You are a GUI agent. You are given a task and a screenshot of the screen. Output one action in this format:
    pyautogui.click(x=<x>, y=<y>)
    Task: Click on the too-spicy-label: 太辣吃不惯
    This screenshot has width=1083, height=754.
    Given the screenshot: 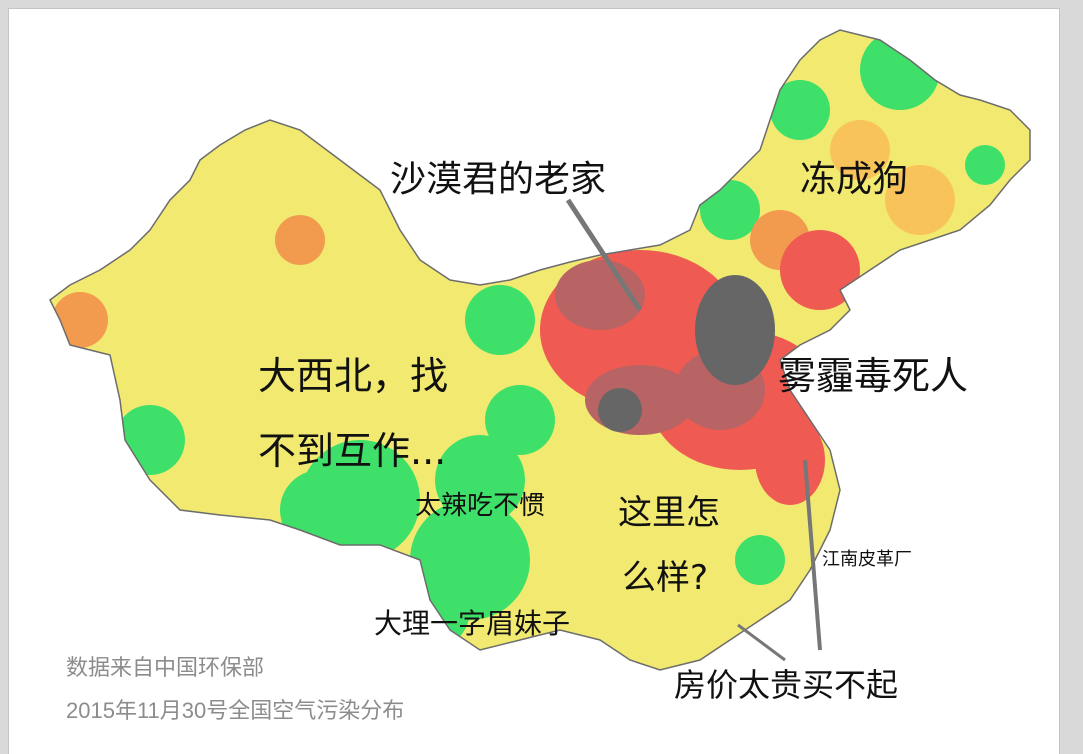 What is the action you would take?
    pyautogui.click(x=480, y=506)
    